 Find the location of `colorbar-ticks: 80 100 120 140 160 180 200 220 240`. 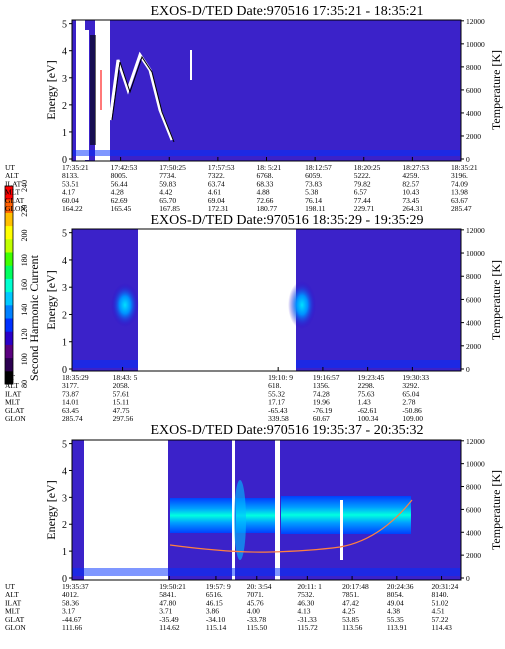

colorbar-ticks: 80 100 120 140 160 180 200 220 240 is located at coordinates (24, 284).